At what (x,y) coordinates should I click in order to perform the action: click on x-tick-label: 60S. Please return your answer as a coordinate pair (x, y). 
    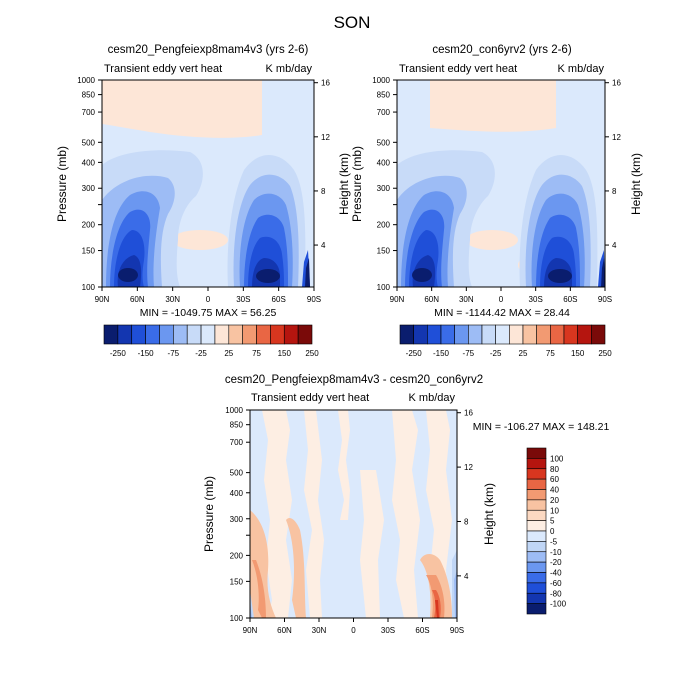
    Looking at the image, I should click on (279, 299).